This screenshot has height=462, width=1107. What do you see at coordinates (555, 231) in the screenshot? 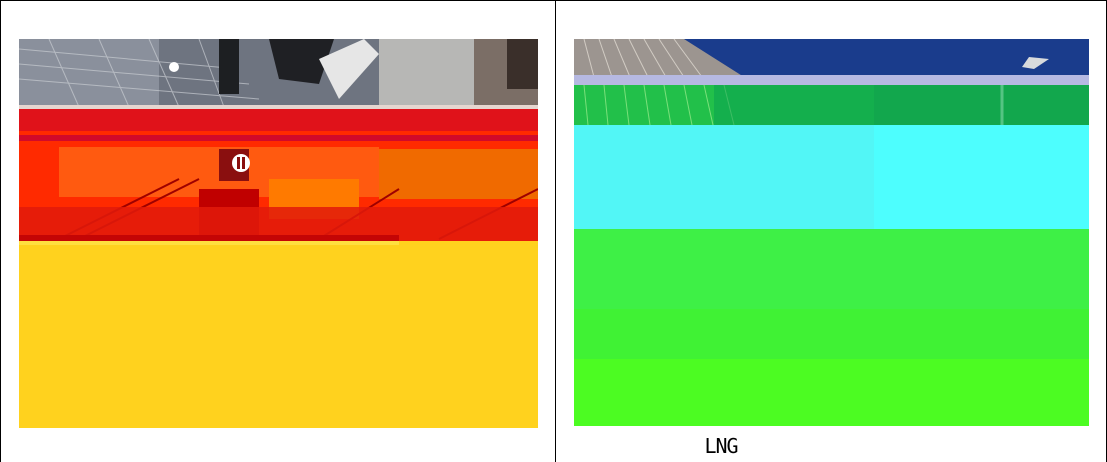
I see `table-divider` at bounding box center [555, 231].